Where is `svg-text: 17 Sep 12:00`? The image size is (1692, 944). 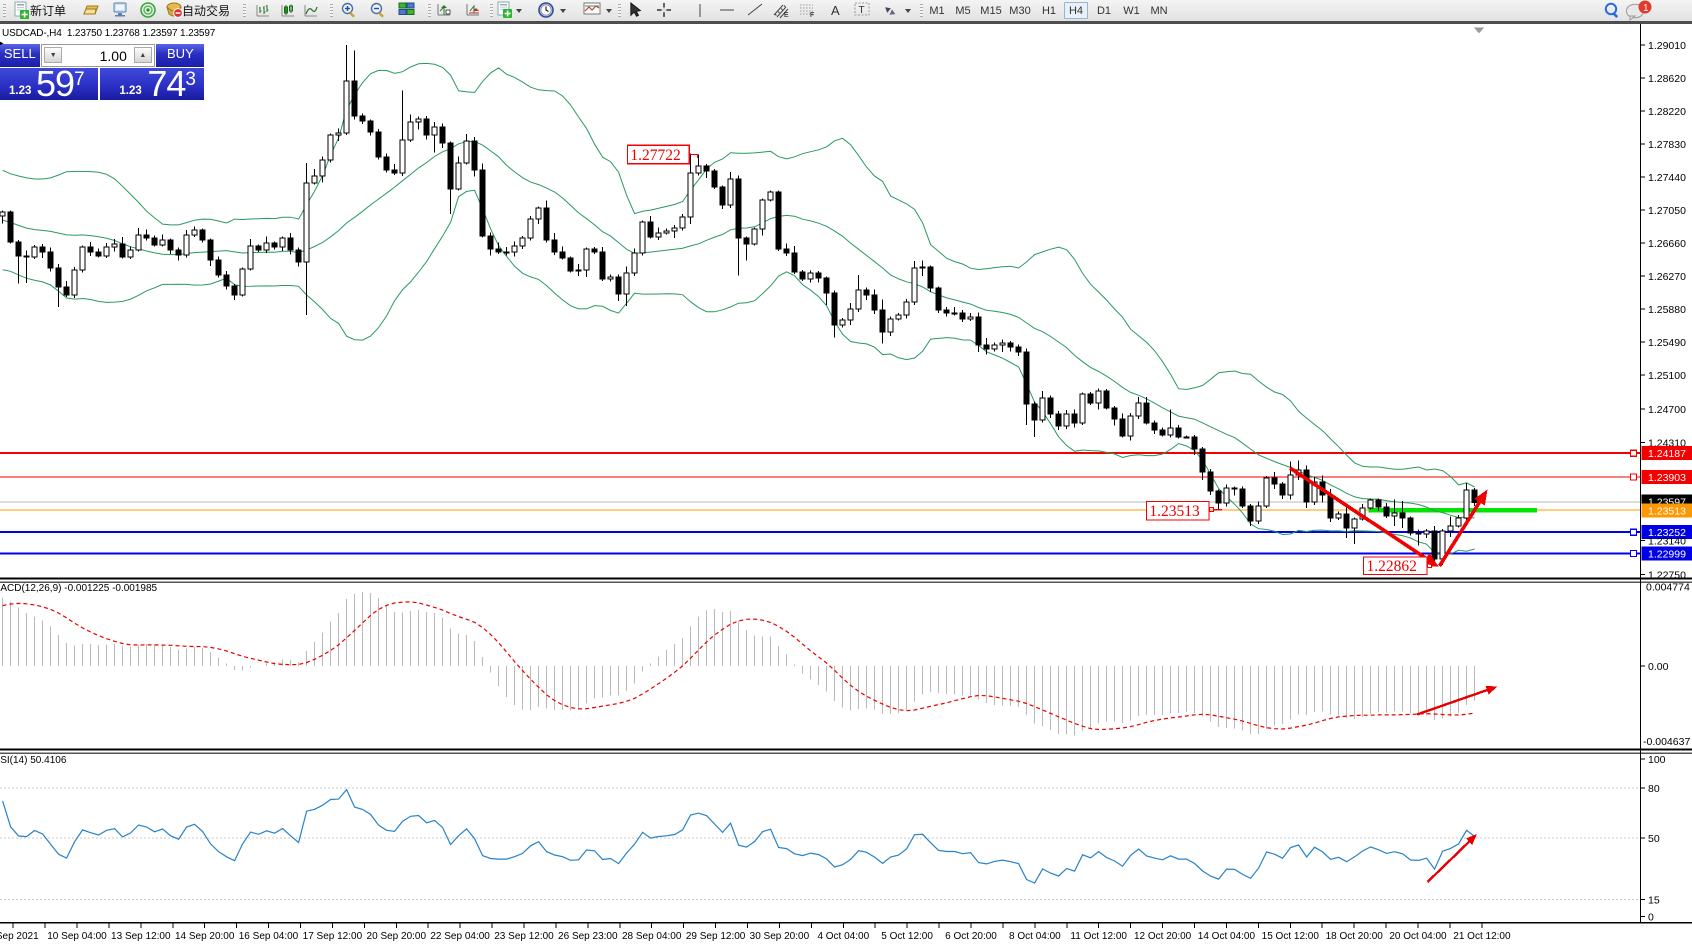
svg-text: 17 Sep 12:00 is located at coordinates (333, 936).